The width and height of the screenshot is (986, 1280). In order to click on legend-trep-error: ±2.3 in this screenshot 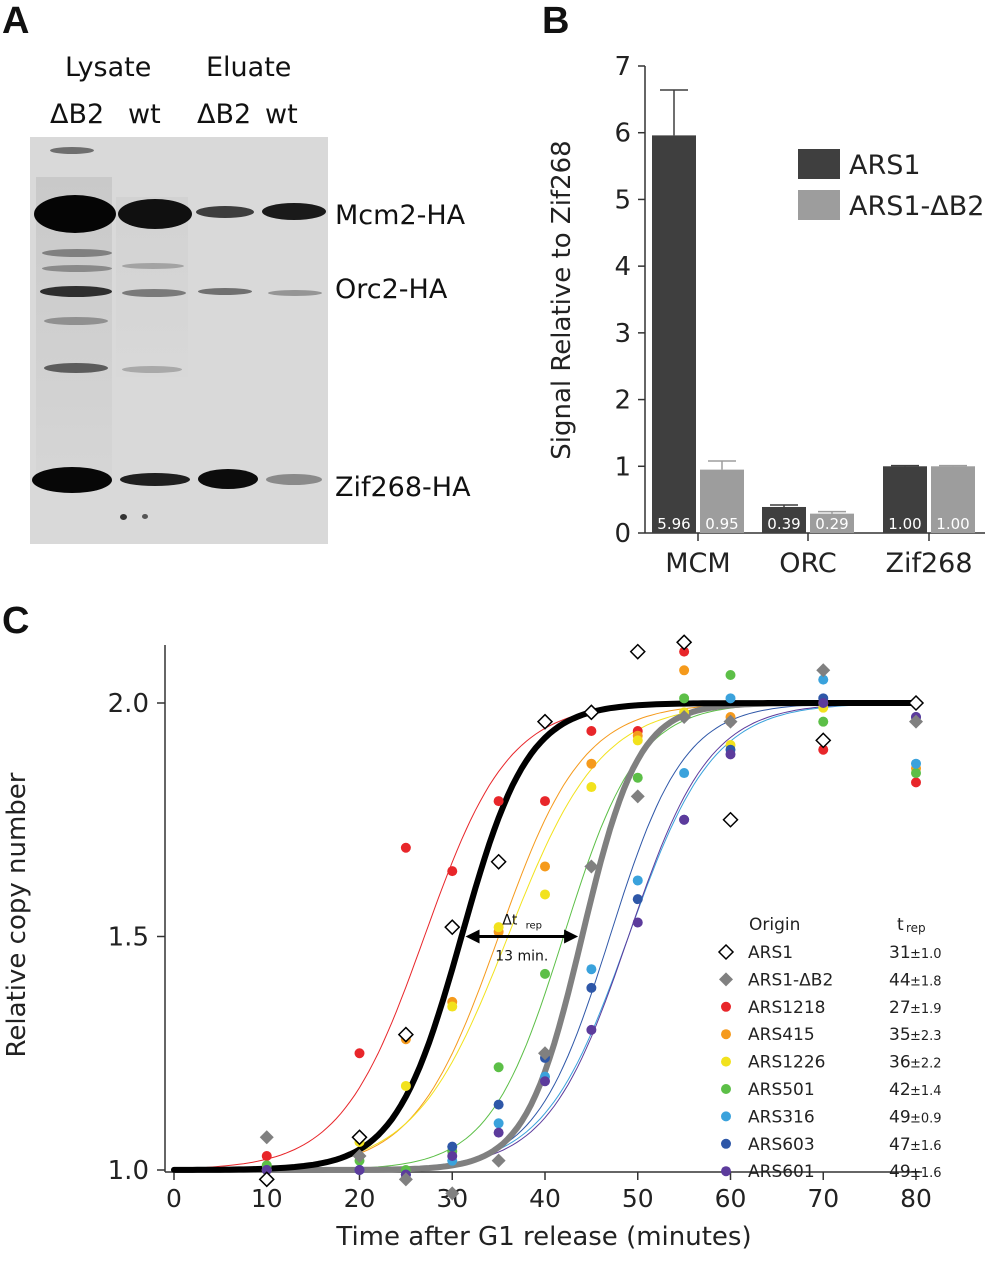, I will do `click(926, 1036)`.